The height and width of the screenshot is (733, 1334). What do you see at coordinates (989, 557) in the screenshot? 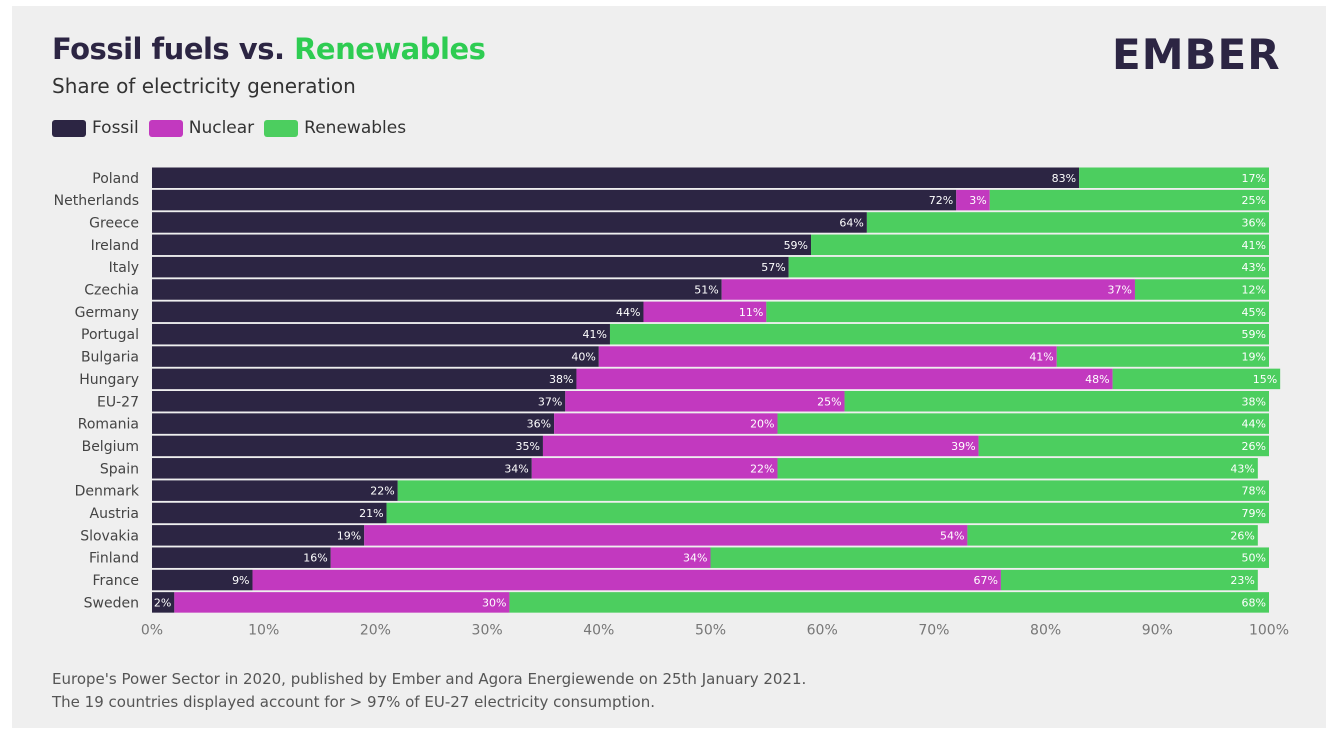
I see `bar-renewables-finland` at bounding box center [989, 557].